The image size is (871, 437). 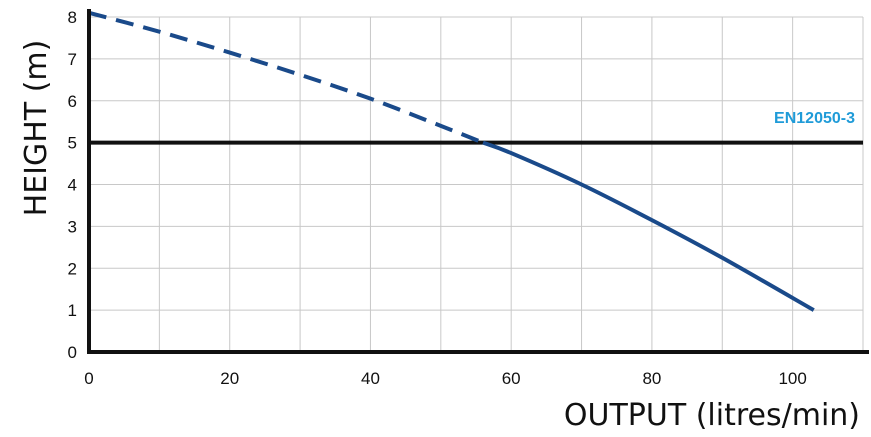 What do you see at coordinates (814, 118) in the screenshot?
I see `reference-line-label: EN12050-3` at bounding box center [814, 118].